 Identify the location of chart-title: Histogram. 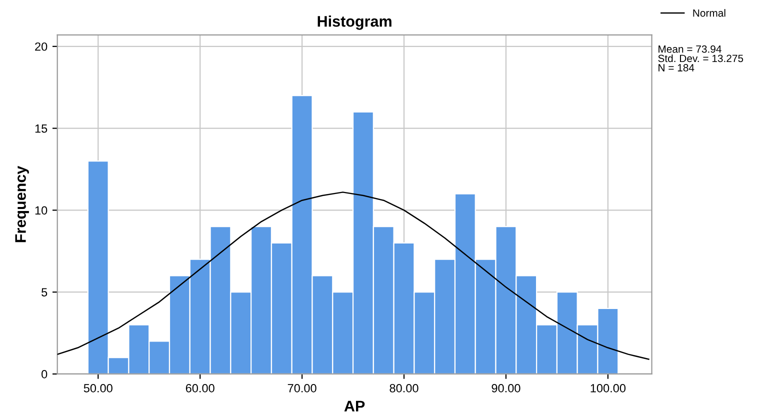
(355, 23).